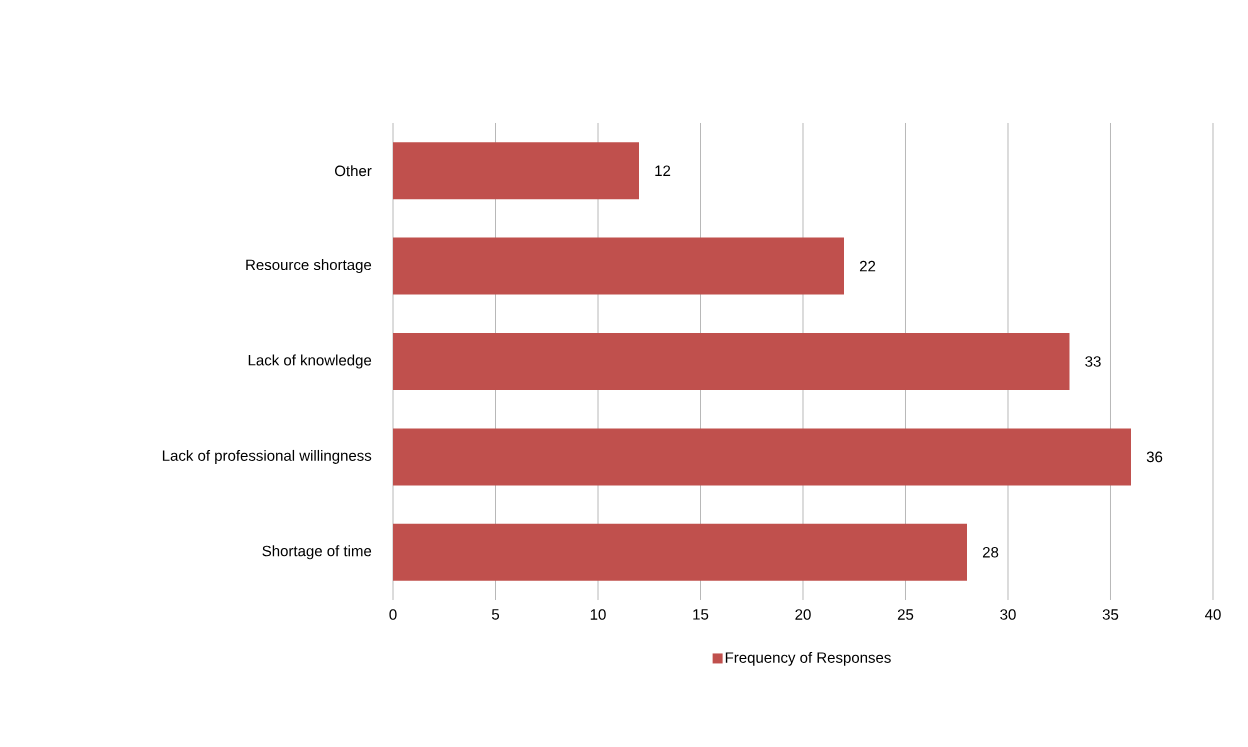 The image size is (1248, 747). Describe the element at coordinates (353, 171) in the screenshot. I see `y-tick-label: Other` at that location.